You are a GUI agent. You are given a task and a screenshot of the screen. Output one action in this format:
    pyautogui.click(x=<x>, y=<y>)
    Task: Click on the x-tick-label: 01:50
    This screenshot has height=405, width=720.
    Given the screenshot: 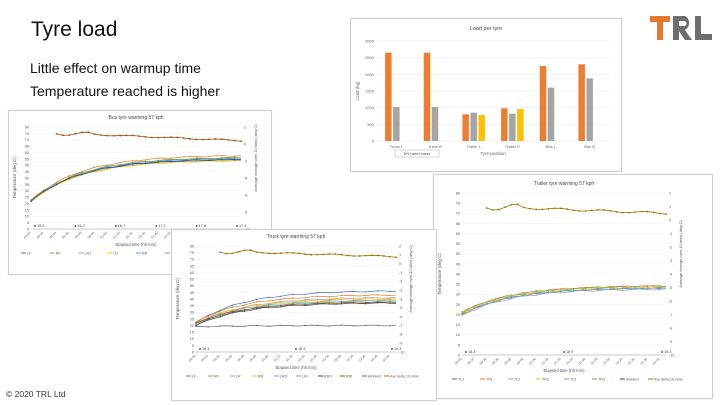 What is the action you would take?
    pyautogui.click(x=594, y=361)
    